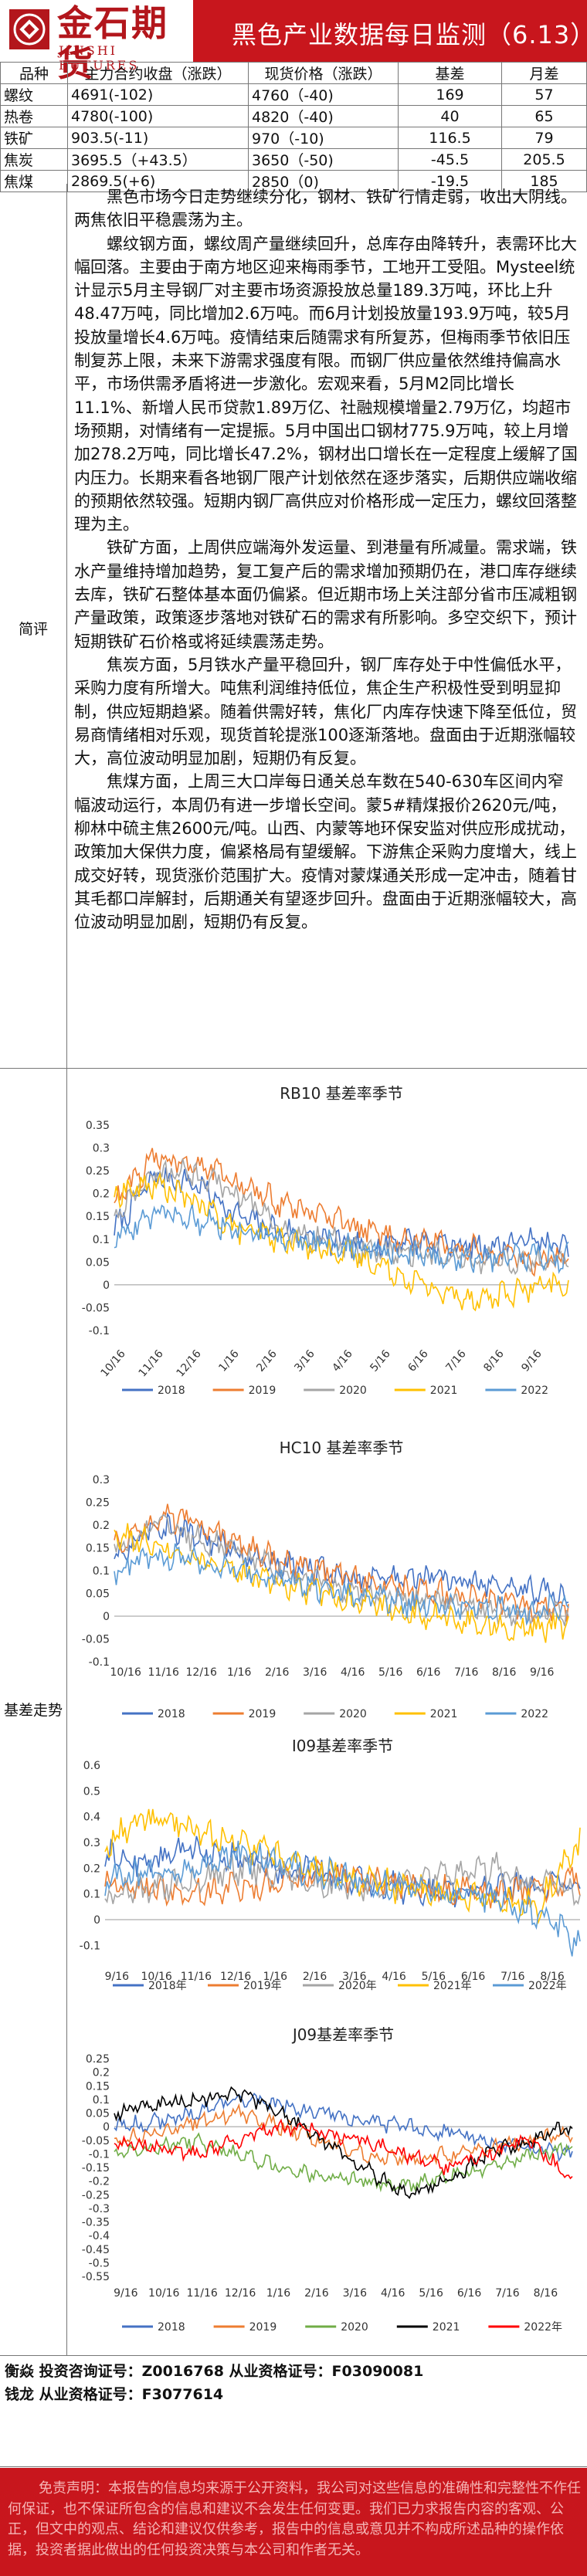  Describe the element at coordinates (341, 1239) in the screenshot. I see `series-line-2022` at that location.